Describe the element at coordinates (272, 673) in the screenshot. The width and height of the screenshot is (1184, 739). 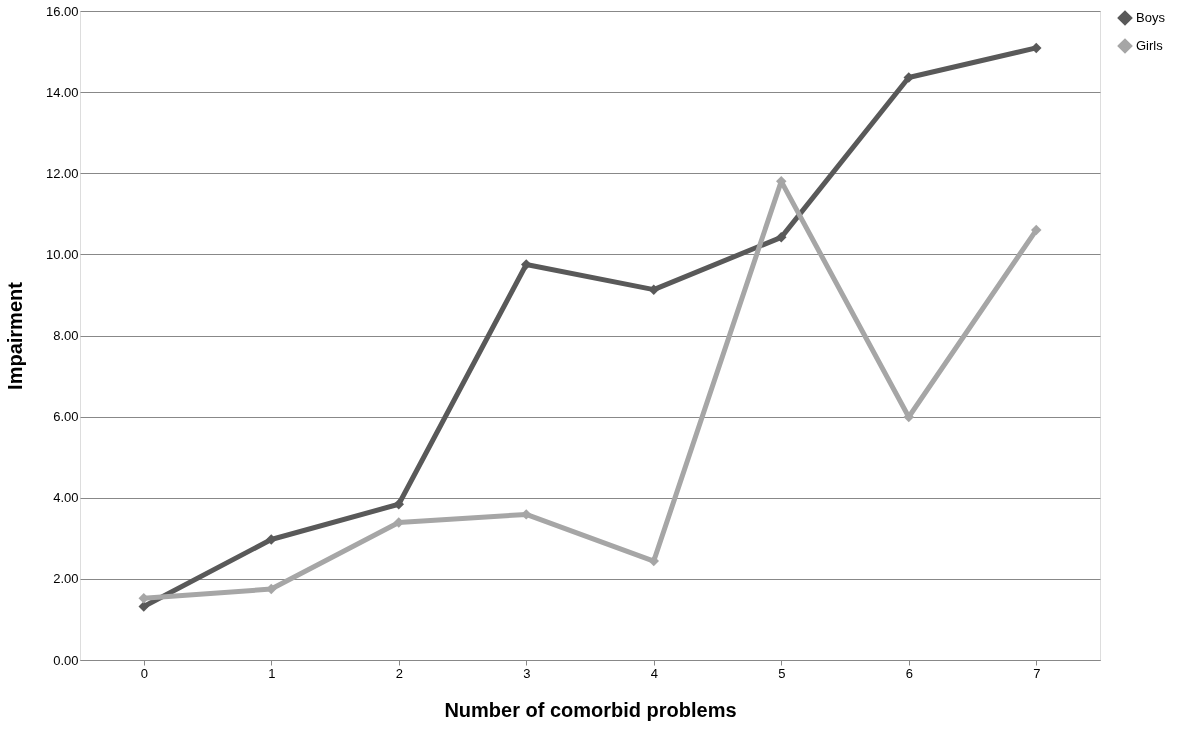
I see `x-tick-label: 1` at that location.